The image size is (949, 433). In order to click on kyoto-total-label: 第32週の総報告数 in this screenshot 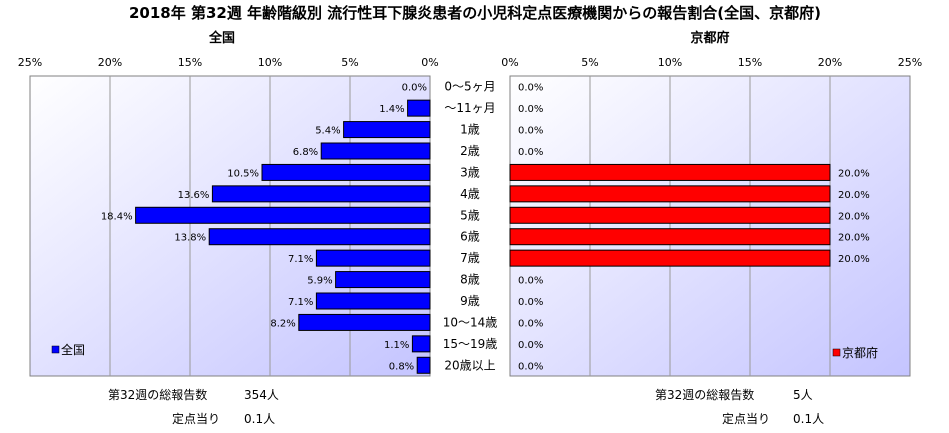, I will do `click(705, 395)`.